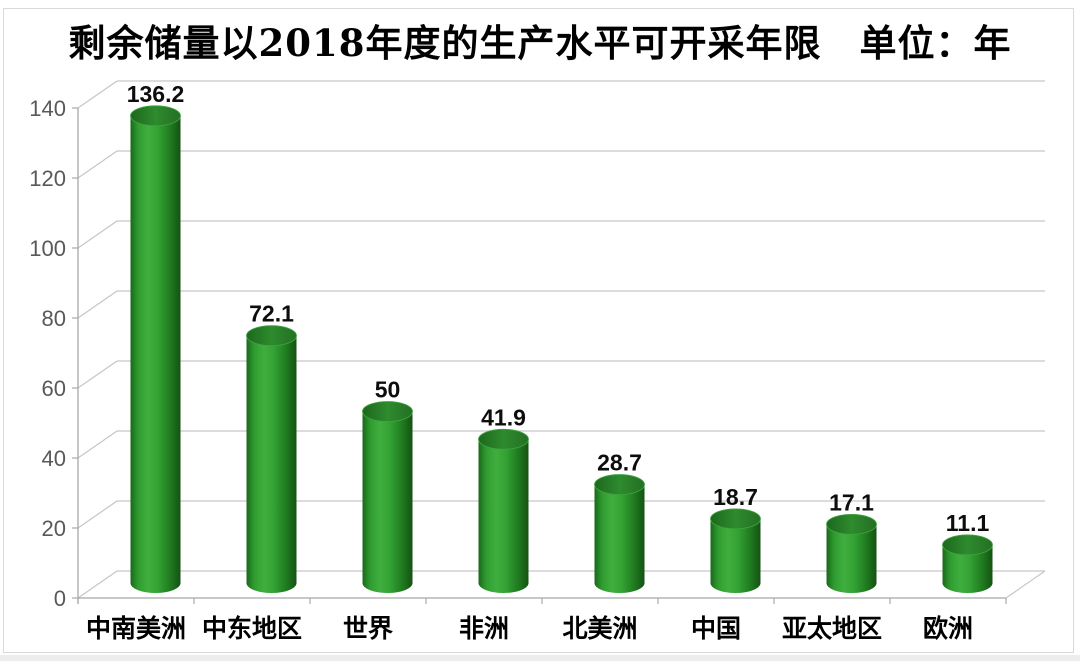  Describe the element at coordinates (60, 598) in the screenshot. I see `y-tick-label-0: 0` at that location.